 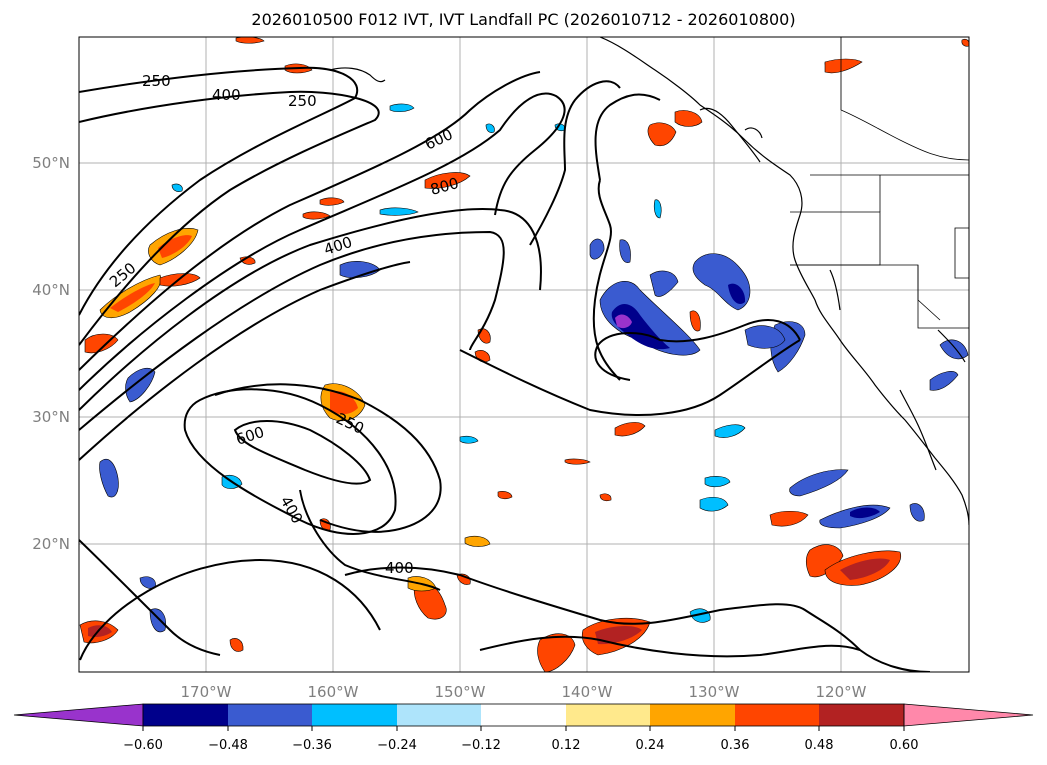 I want to click on colorbar-tick-label: 0.36, so click(x=735, y=745).